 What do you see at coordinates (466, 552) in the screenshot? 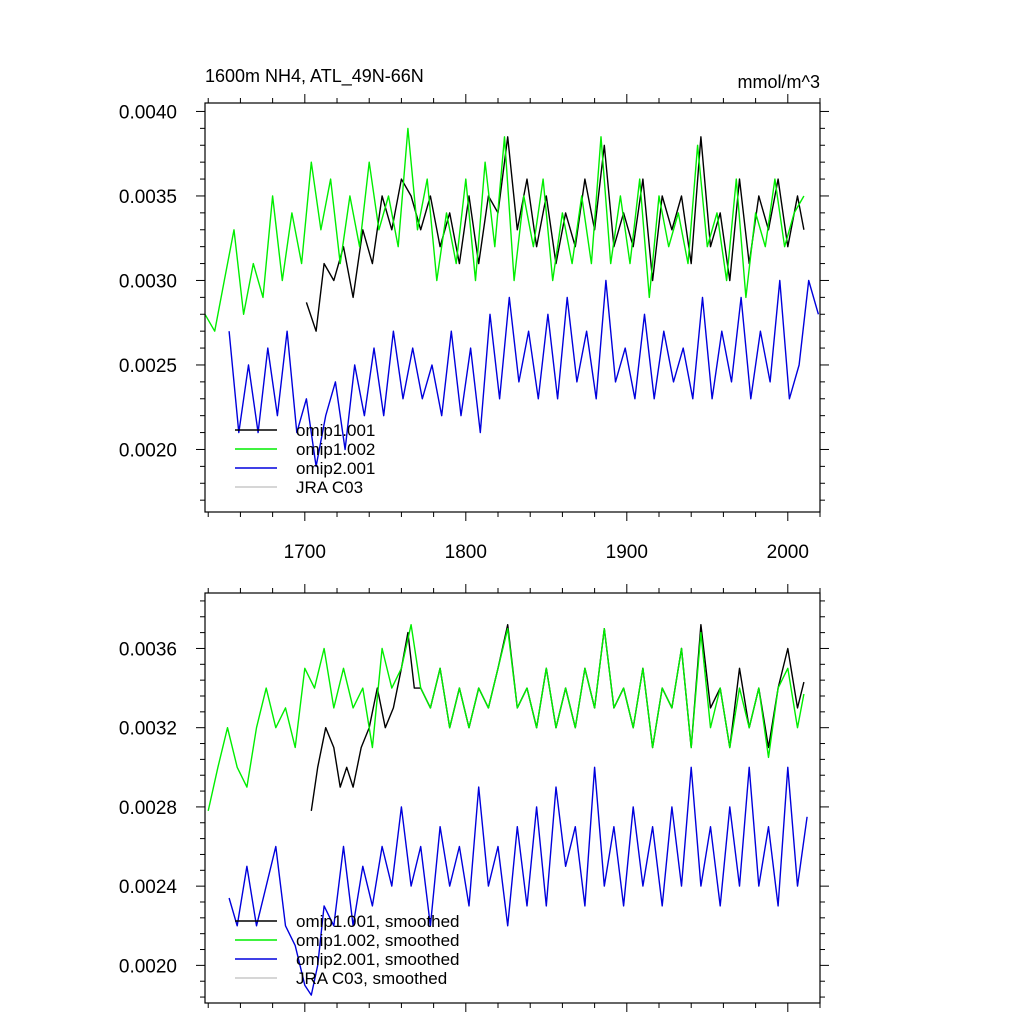
I see `x-tick-label: 1800` at bounding box center [466, 552].